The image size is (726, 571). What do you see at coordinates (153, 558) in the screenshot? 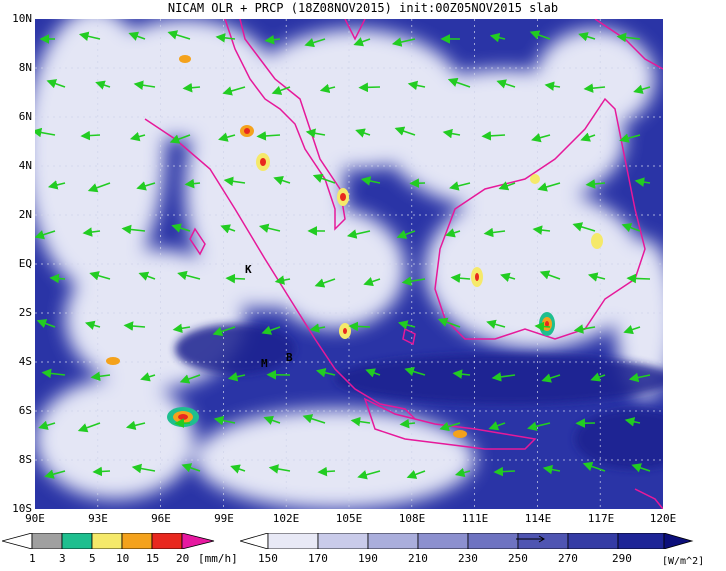
I see `prcp-tick: 15` at bounding box center [153, 558].